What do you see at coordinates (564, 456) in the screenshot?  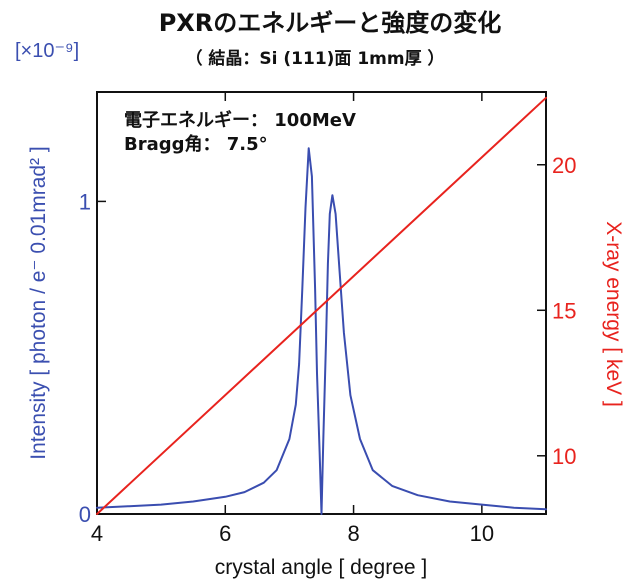 I see `right-y-tick-label: 10` at bounding box center [564, 456].